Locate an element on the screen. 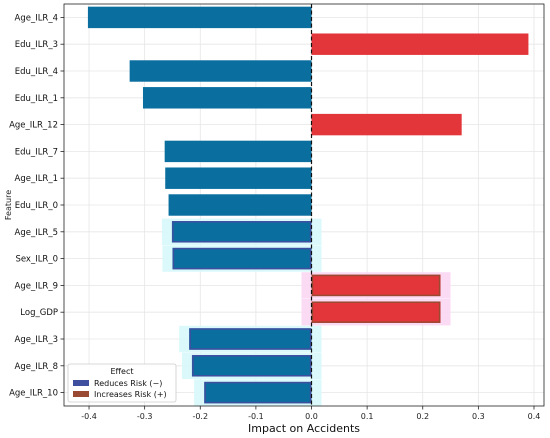  y-tick-label: Age_ILR_8 is located at coordinates (37, 367).